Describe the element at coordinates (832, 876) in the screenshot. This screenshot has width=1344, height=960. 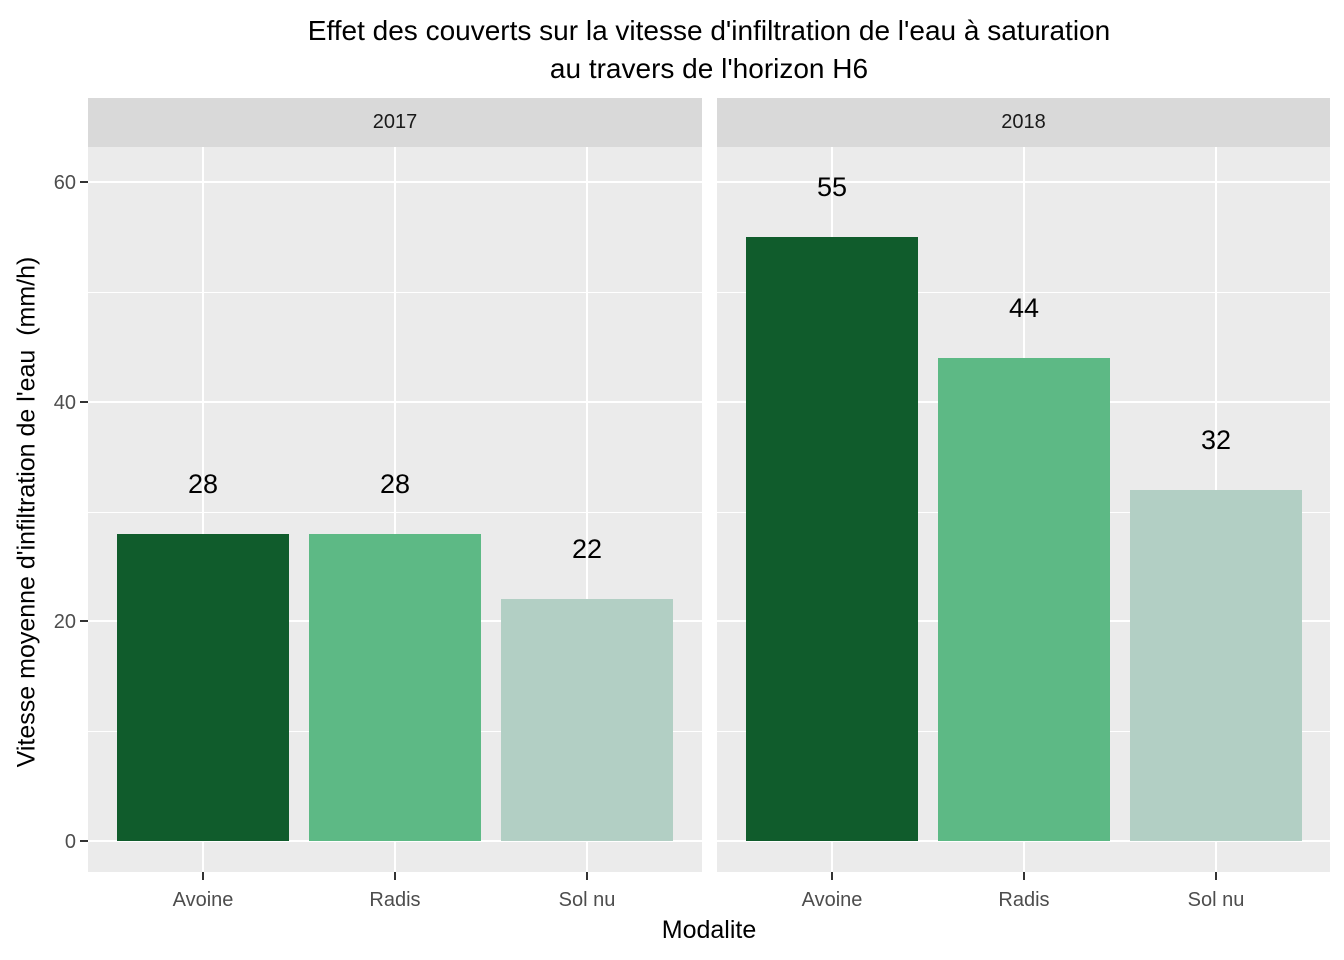
I see `x-axis-tick-mark-2018-Avoine` at that location.